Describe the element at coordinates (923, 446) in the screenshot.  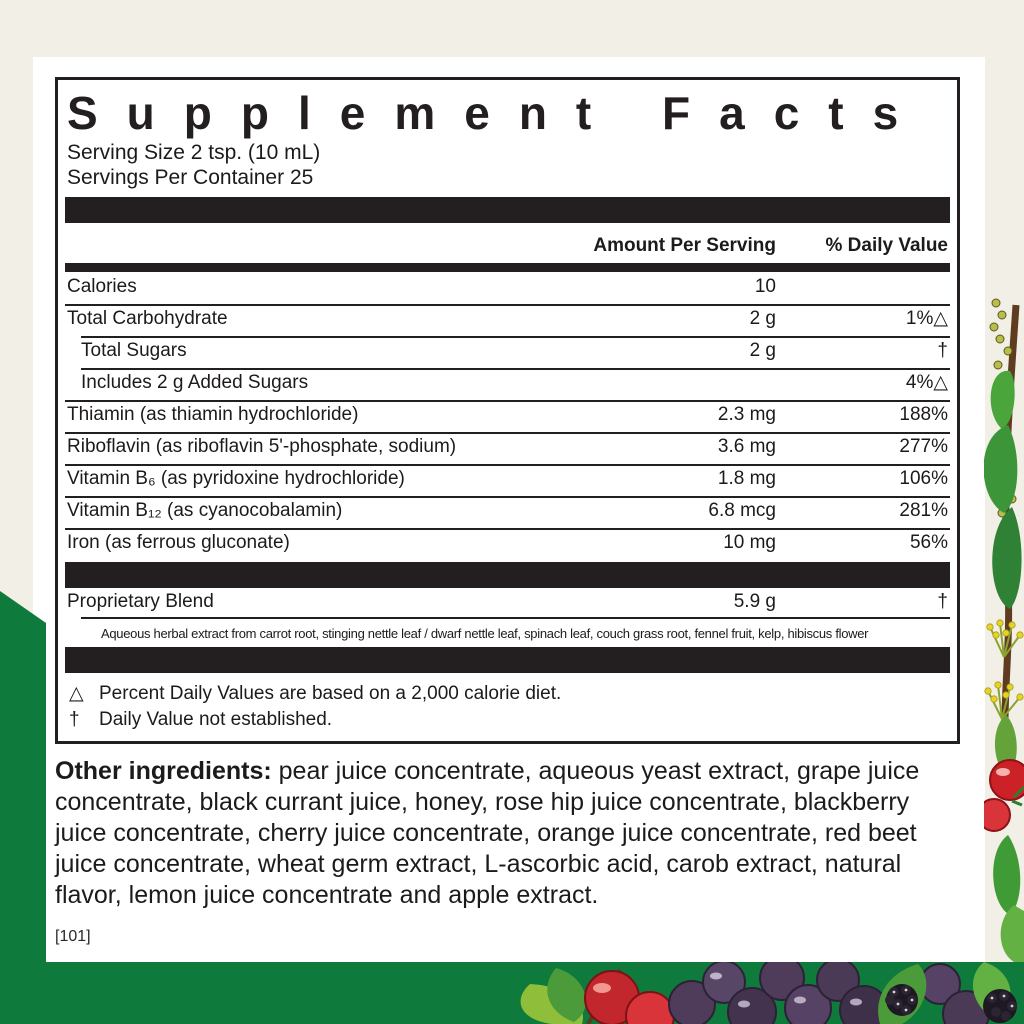
I see `nutrient-dv: 277%` at that location.